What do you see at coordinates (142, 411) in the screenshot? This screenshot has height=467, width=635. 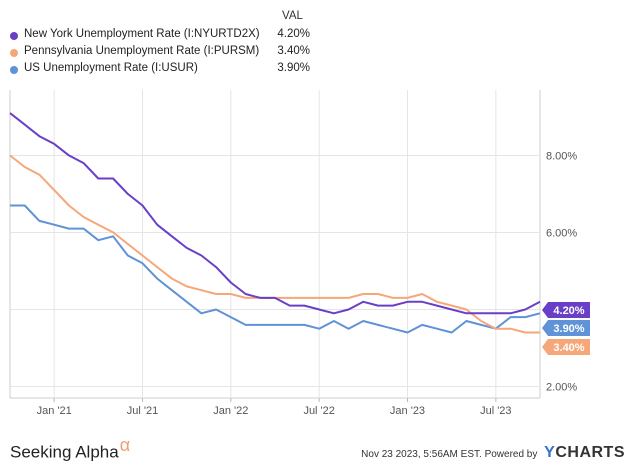 I see `x-tick-label: Jul '21` at bounding box center [142, 411].